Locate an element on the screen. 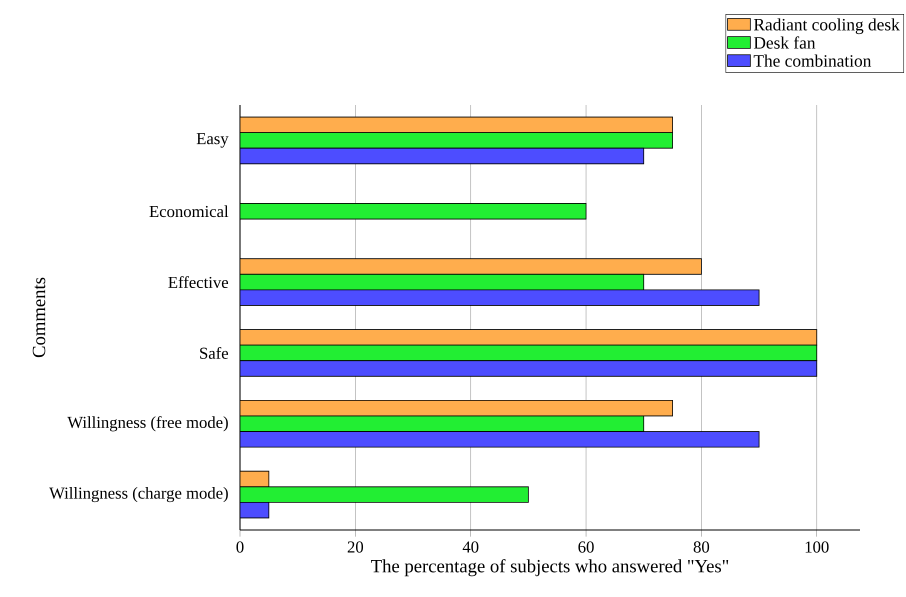 The image size is (906, 597). y-tick-label: Safe is located at coordinates (214, 352).